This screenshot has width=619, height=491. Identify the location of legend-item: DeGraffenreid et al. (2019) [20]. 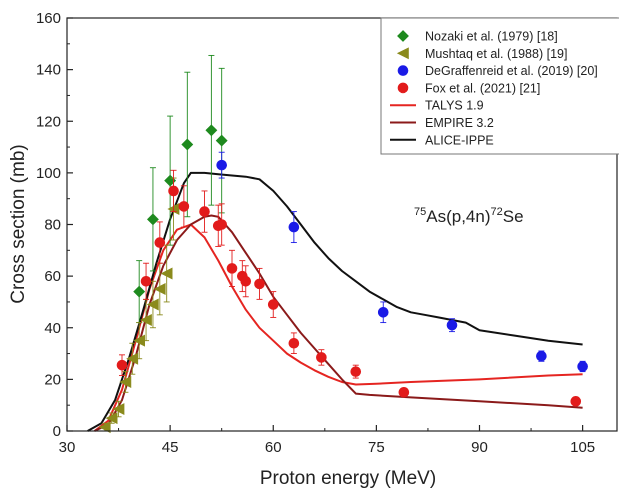
(497, 71).